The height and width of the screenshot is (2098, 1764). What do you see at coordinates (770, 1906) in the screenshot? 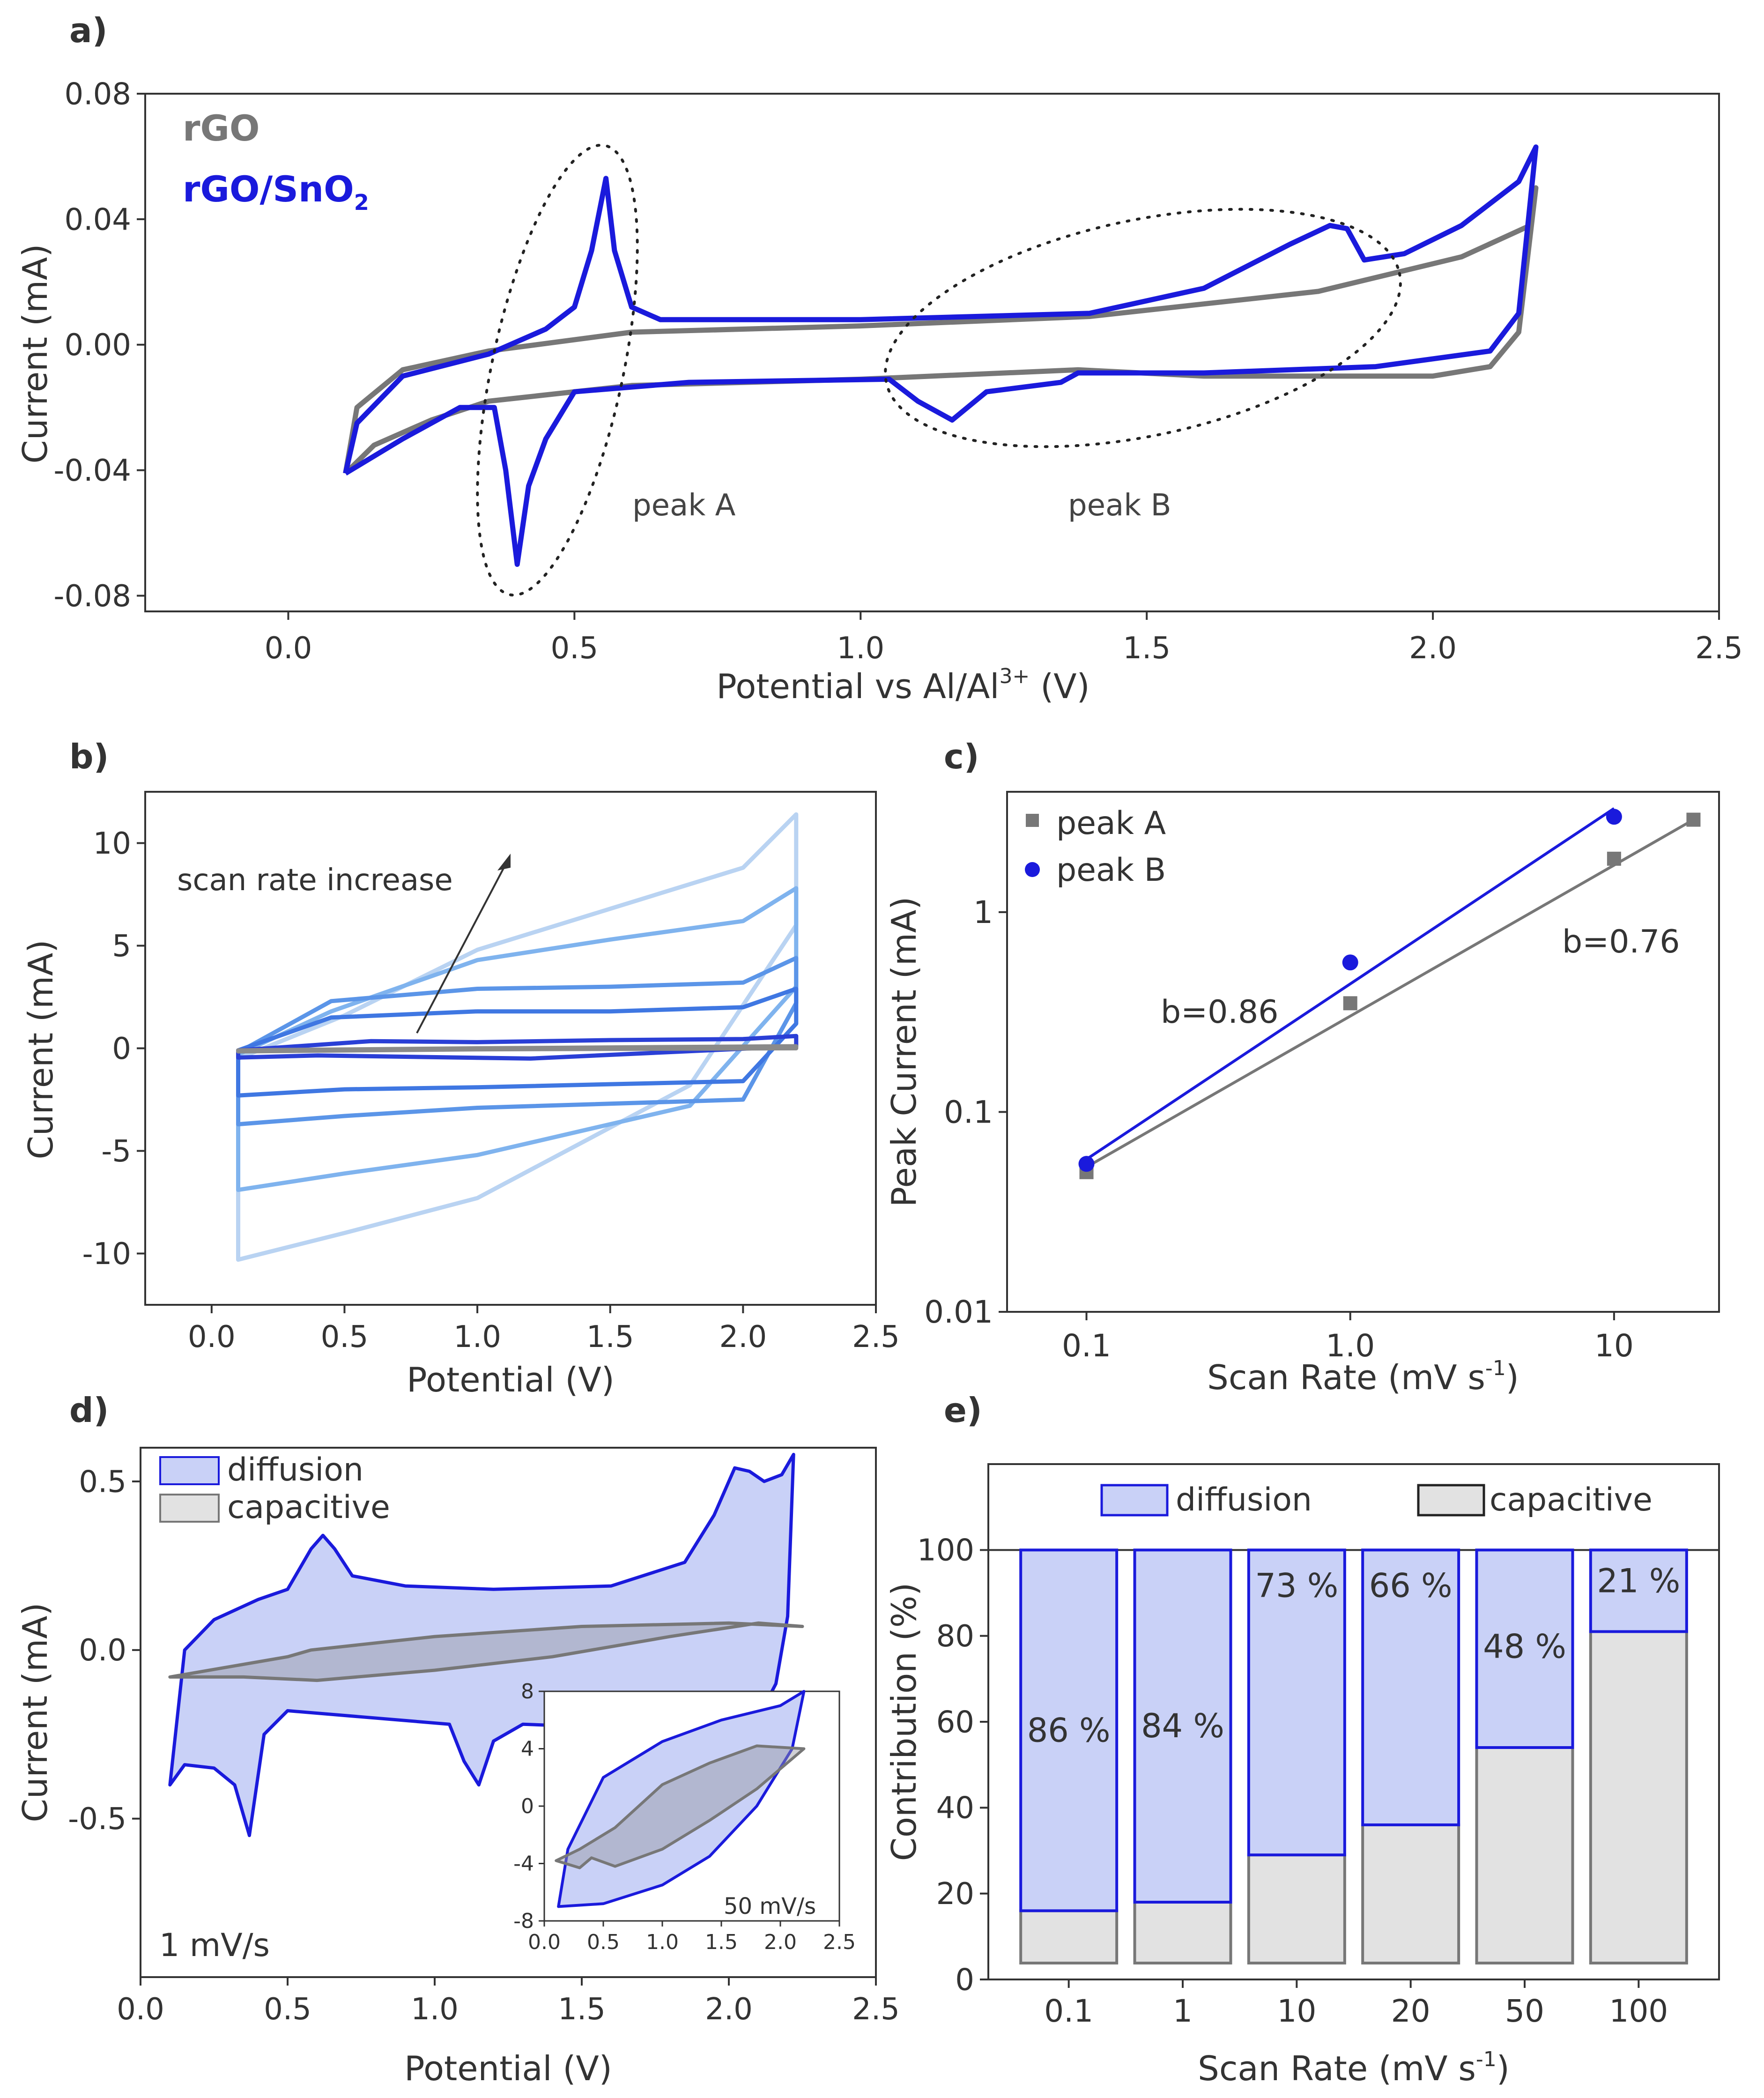
I see `inset-scan-rate-label: 50 mV/s` at bounding box center [770, 1906].